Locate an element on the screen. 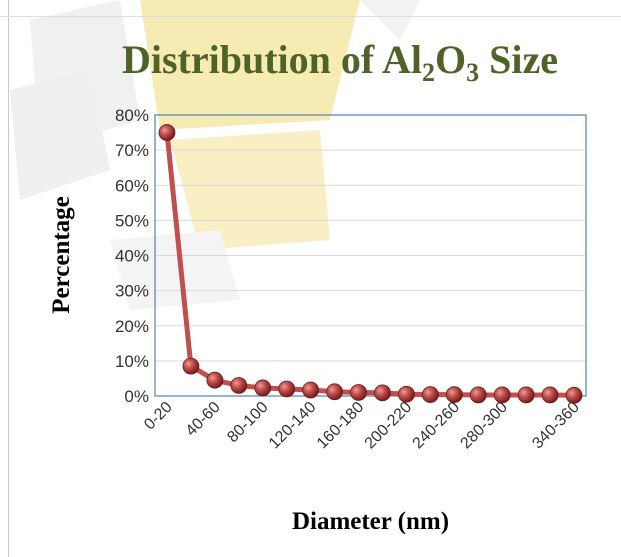  title-part: Size is located at coordinates (519, 59).